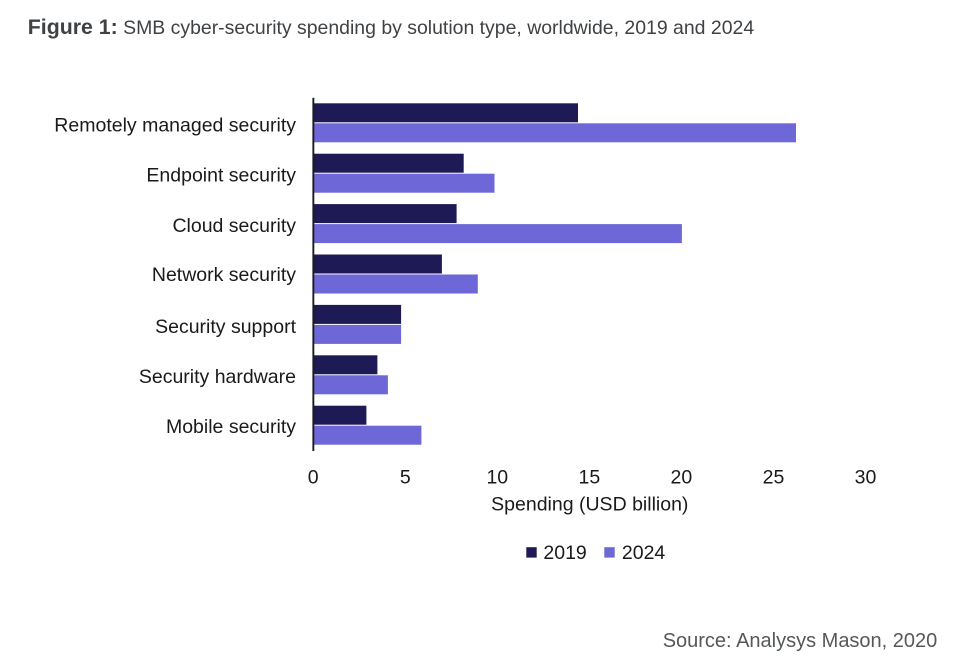  What do you see at coordinates (225, 327) in the screenshot?
I see `svg-text: Security support` at bounding box center [225, 327].